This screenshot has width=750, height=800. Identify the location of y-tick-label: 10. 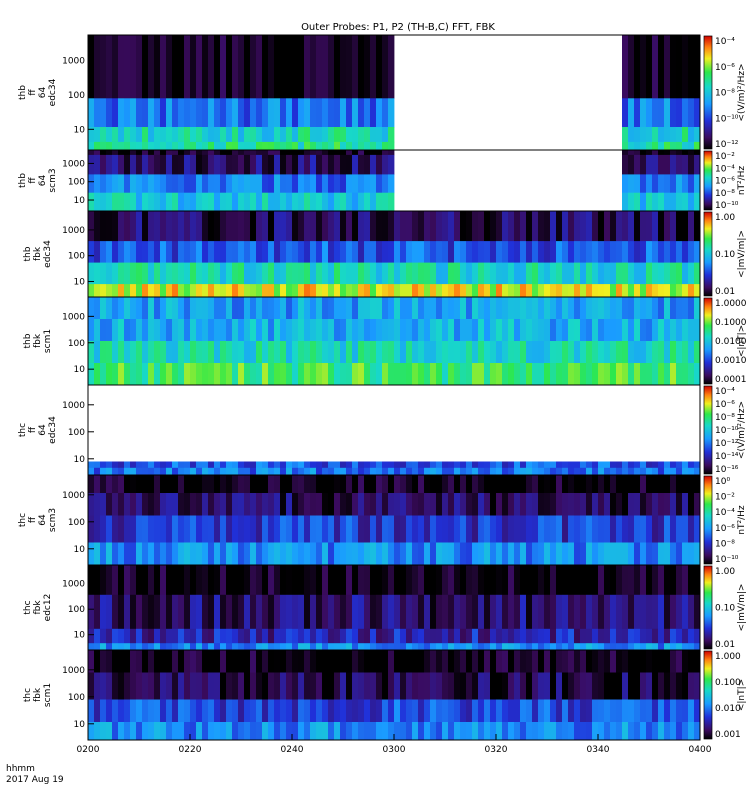
(80, 460).